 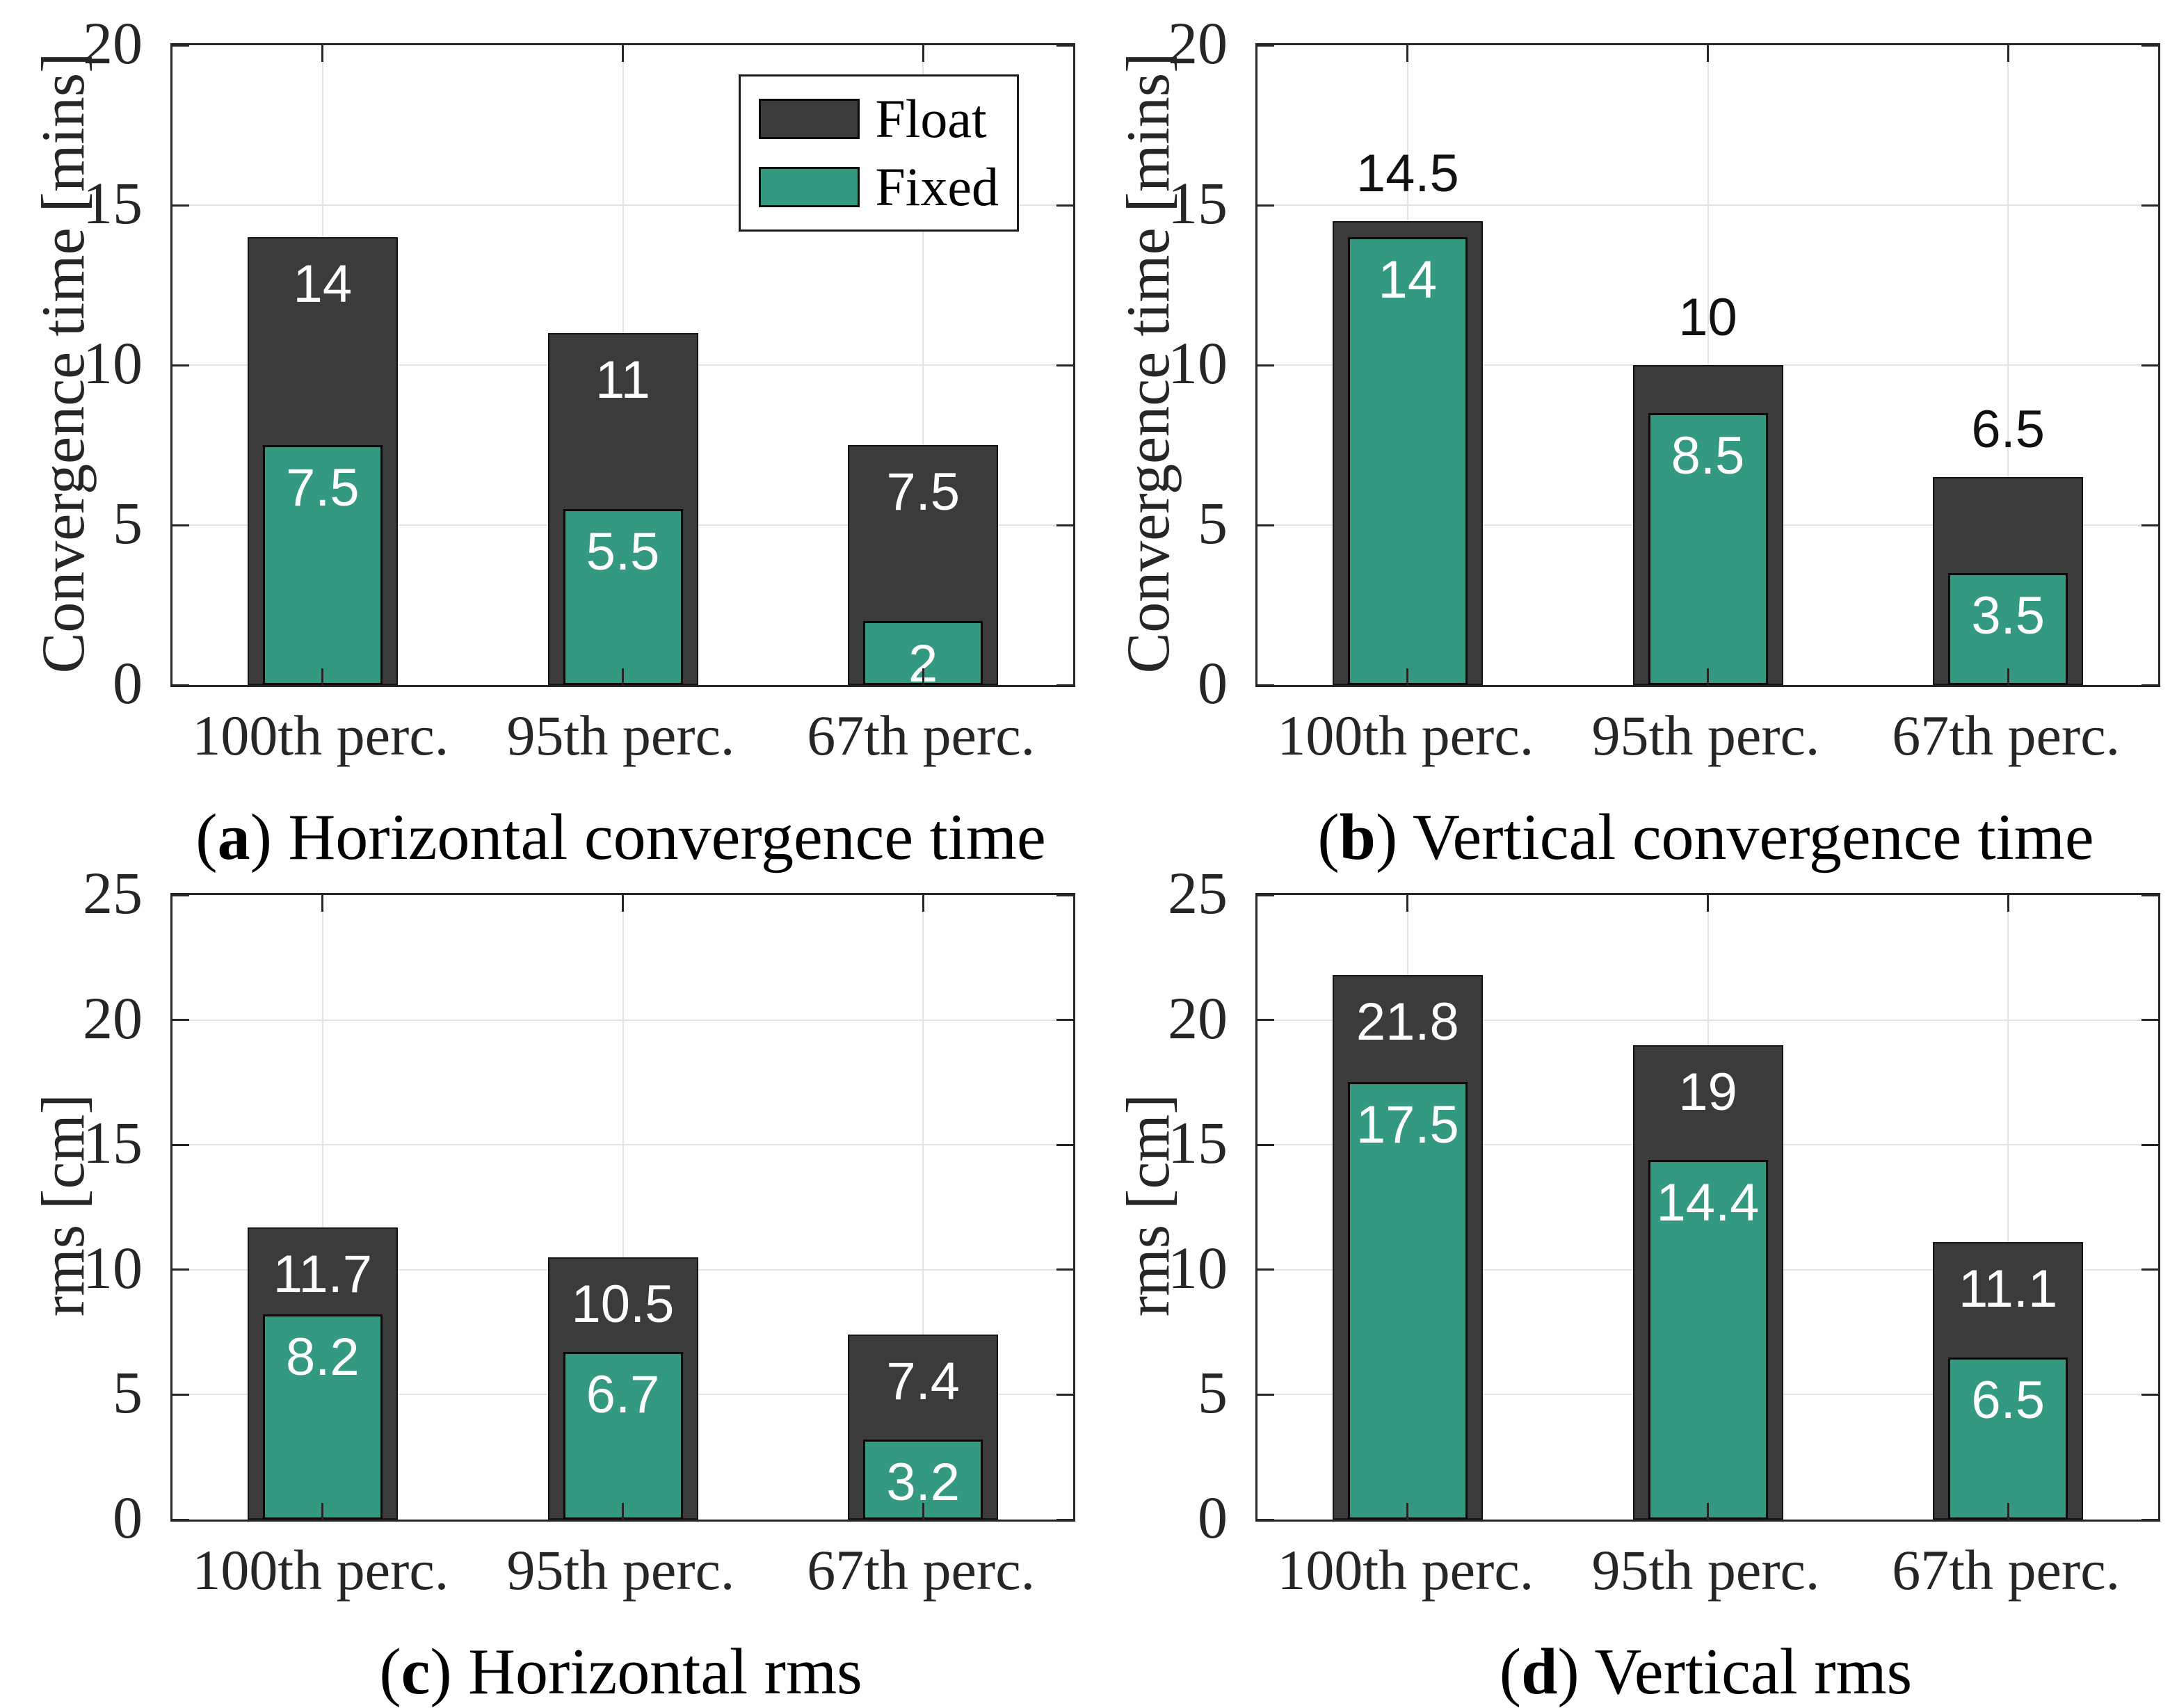 I want to click on fixed-bar-value-label: 6.5, so click(x=2008, y=1400).